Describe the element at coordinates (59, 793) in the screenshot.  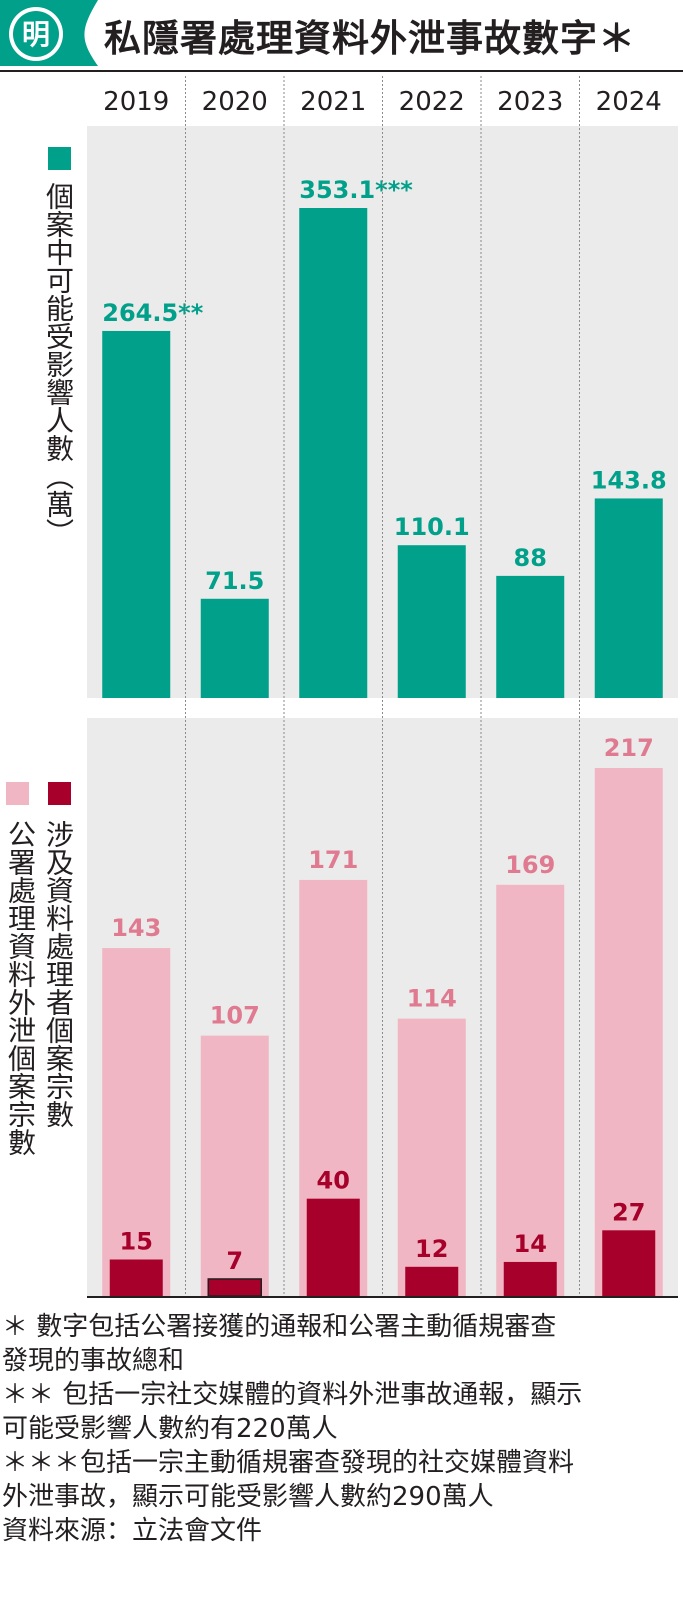
I see `legend-swatch-red` at that location.